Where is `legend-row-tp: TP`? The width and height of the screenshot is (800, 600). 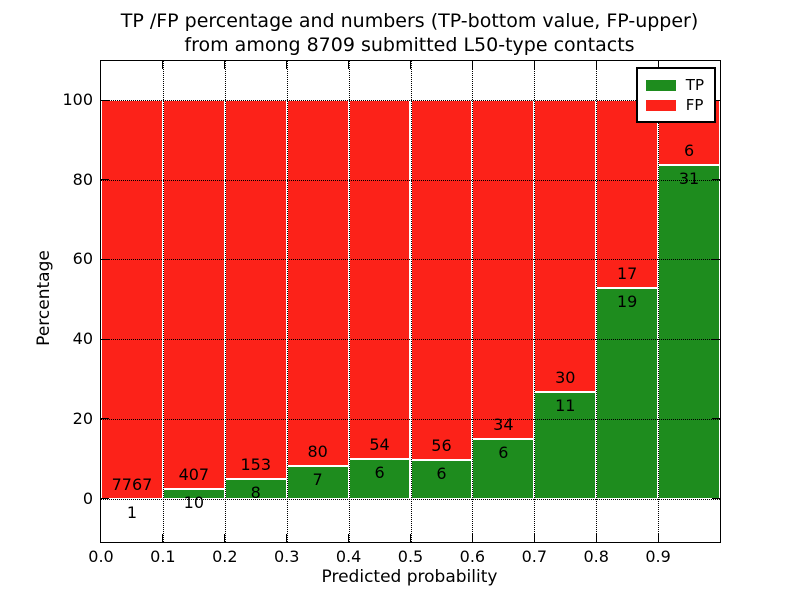
legend-row-tp: TP is located at coordinates (674, 85).